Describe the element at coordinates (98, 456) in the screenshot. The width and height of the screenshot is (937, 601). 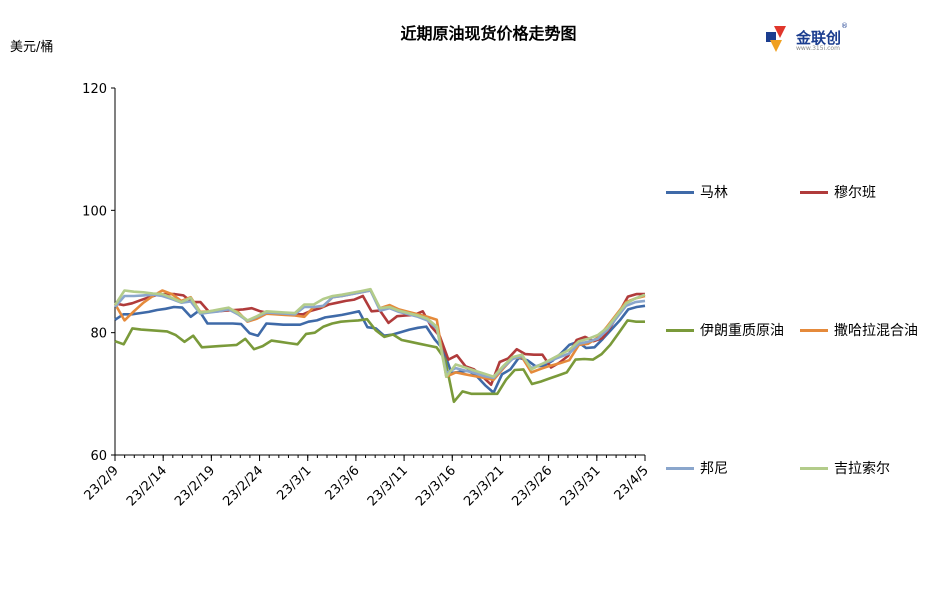
I see `y-tick-label: 60` at that location.